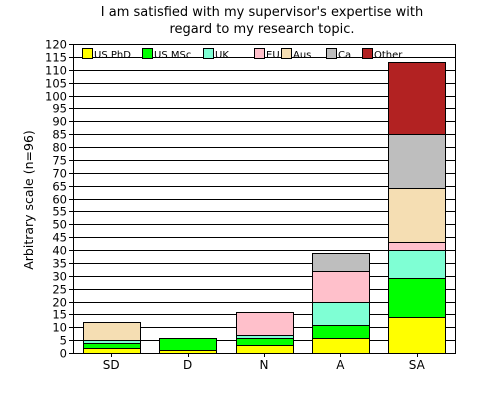 This screenshot has width=500, height=404. What do you see at coordinates (59, 315) in the screenshot?
I see `y-tick-label: 15` at bounding box center [59, 315].